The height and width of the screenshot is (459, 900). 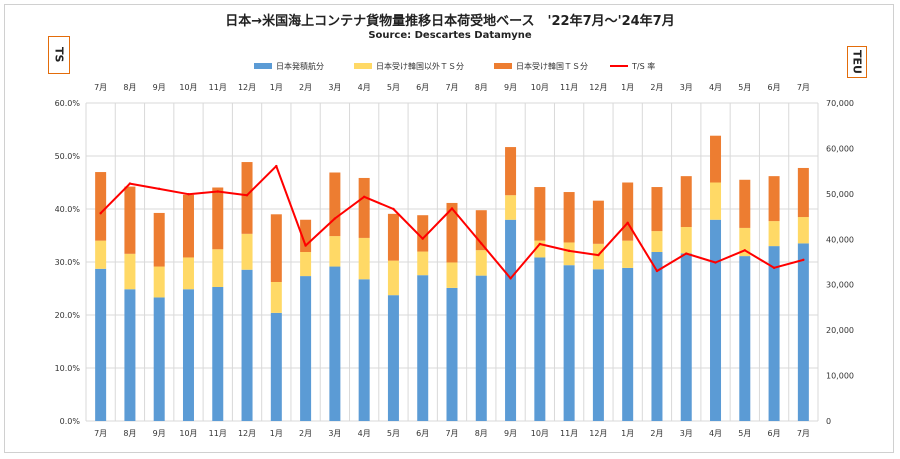 What do you see at coordinates (68, 209) in the screenshot?
I see `left-axis-tick: 40.0%` at bounding box center [68, 209].